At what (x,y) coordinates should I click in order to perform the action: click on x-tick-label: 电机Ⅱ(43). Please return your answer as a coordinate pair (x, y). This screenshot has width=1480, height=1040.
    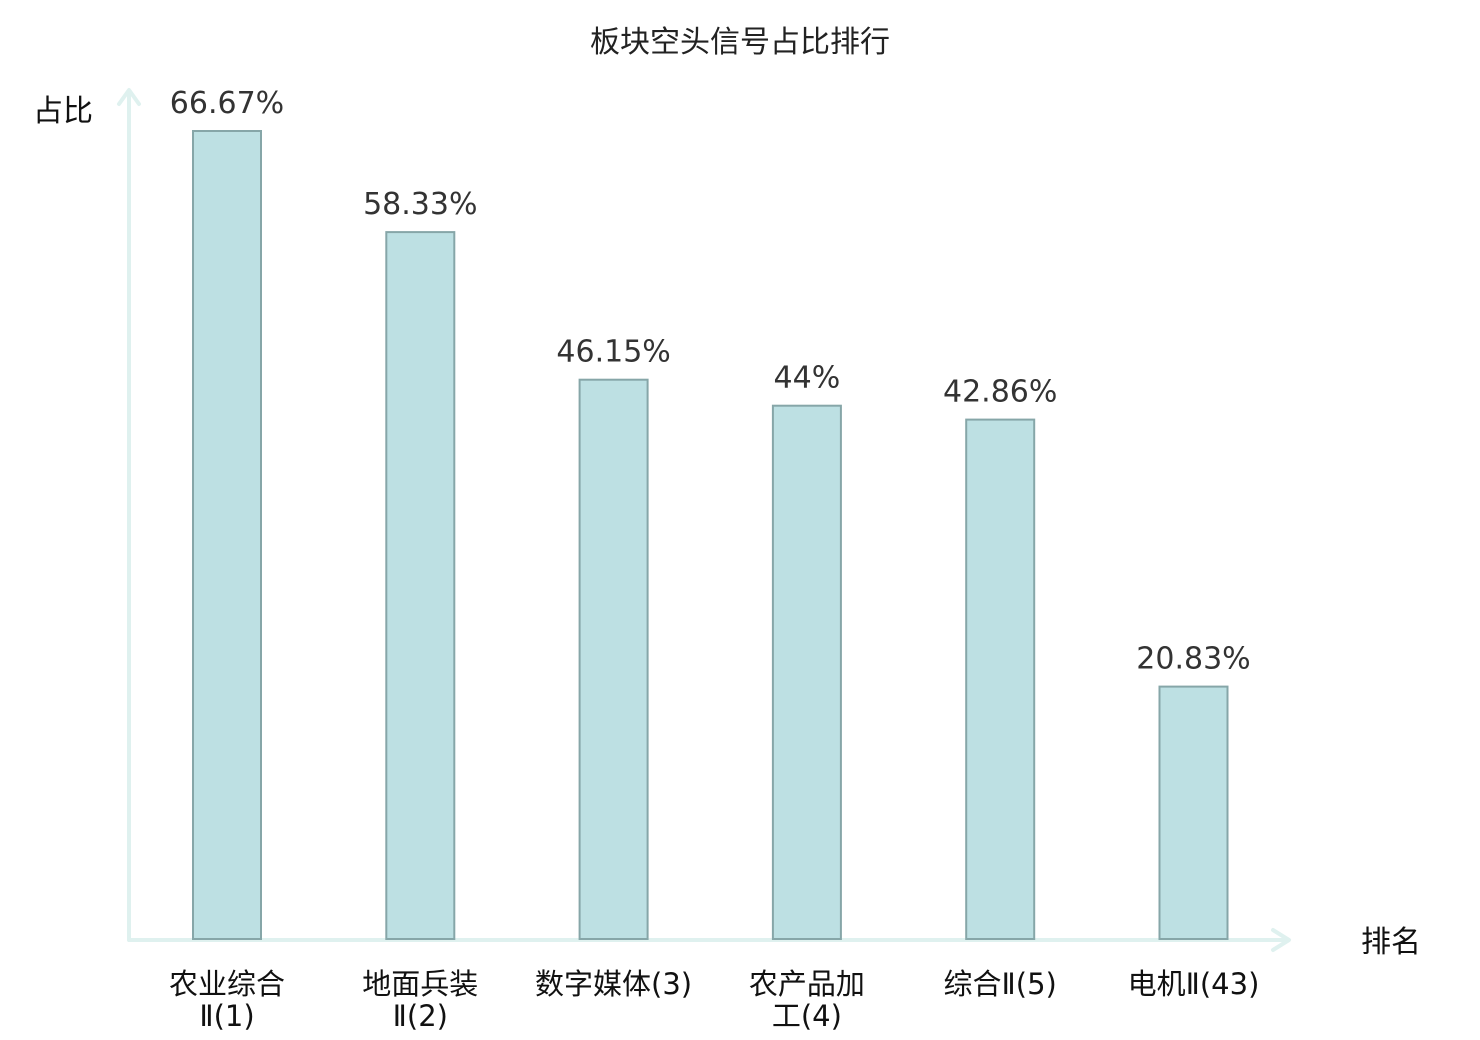
    Looking at the image, I should click on (1194, 984).